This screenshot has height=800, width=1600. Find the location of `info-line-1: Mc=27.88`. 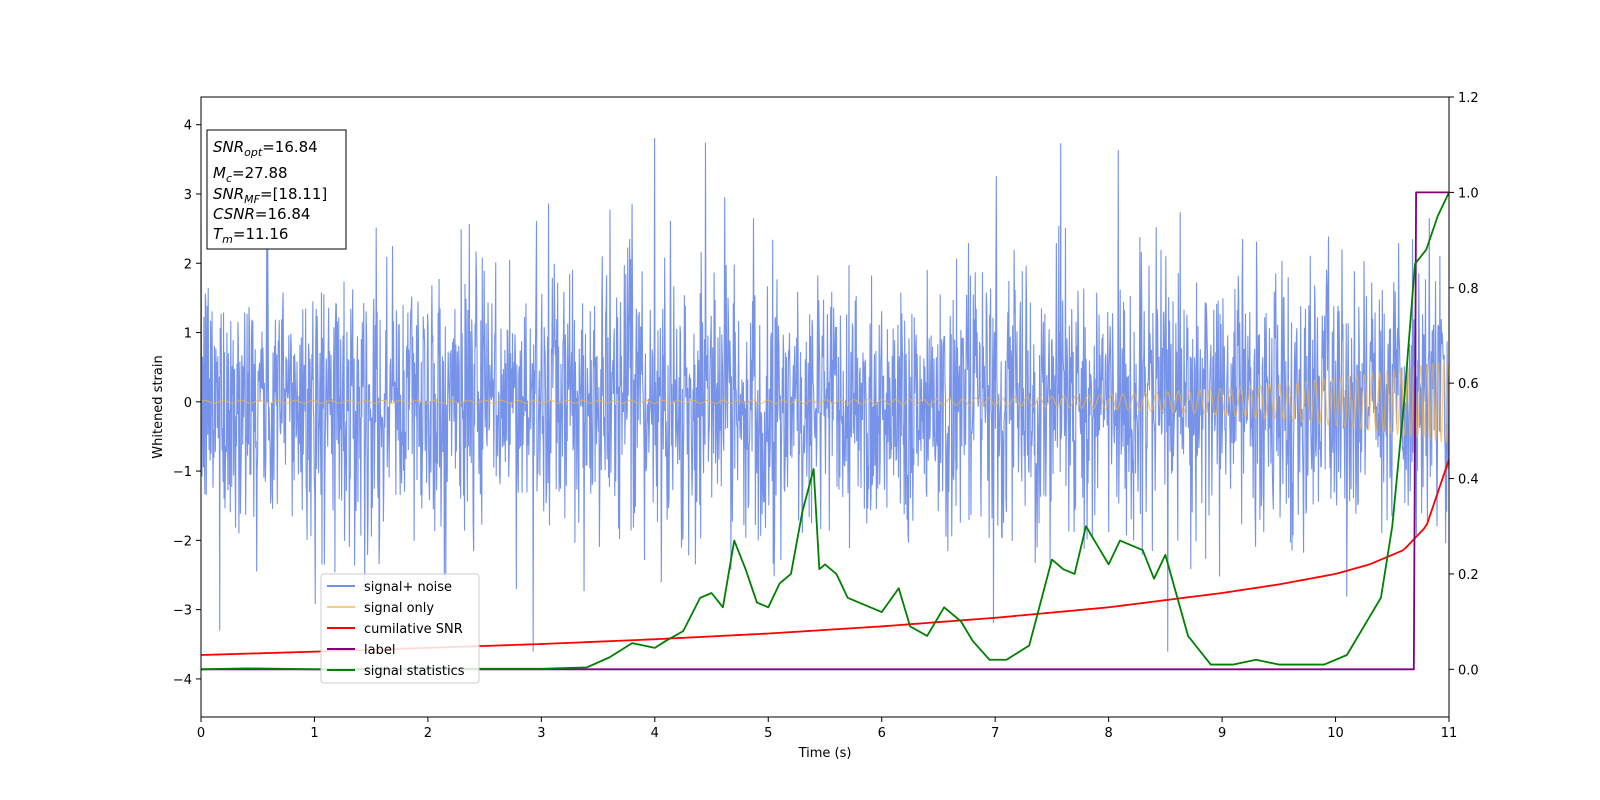

info-line-1: Mc=27.88 is located at coordinates (250, 174).